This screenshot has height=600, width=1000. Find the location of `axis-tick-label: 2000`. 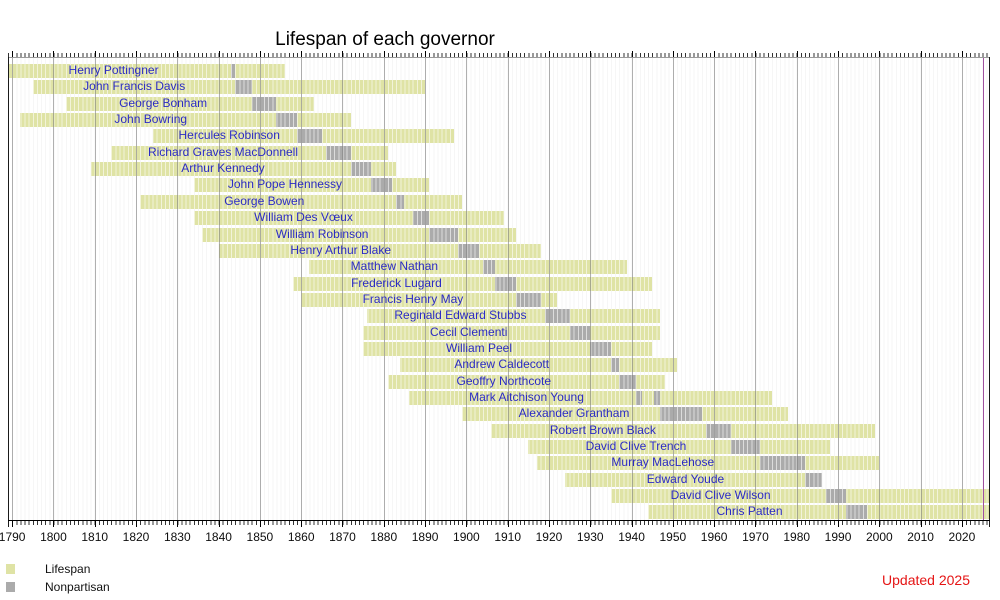

axis-tick-label: 2000 is located at coordinates (879, 537).